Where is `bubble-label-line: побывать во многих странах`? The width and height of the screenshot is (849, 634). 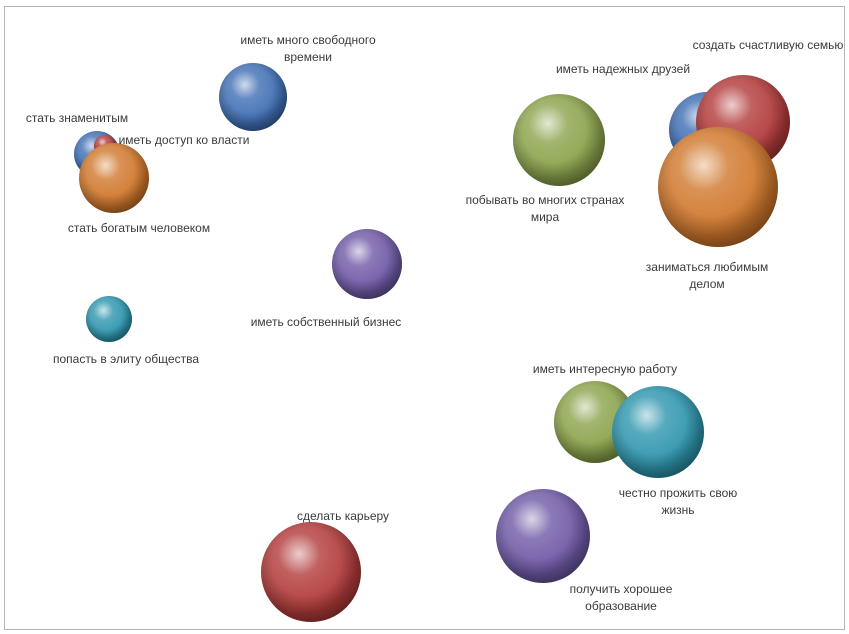 bubble-label-line: побывать во многих странах is located at coordinates (545, 200).